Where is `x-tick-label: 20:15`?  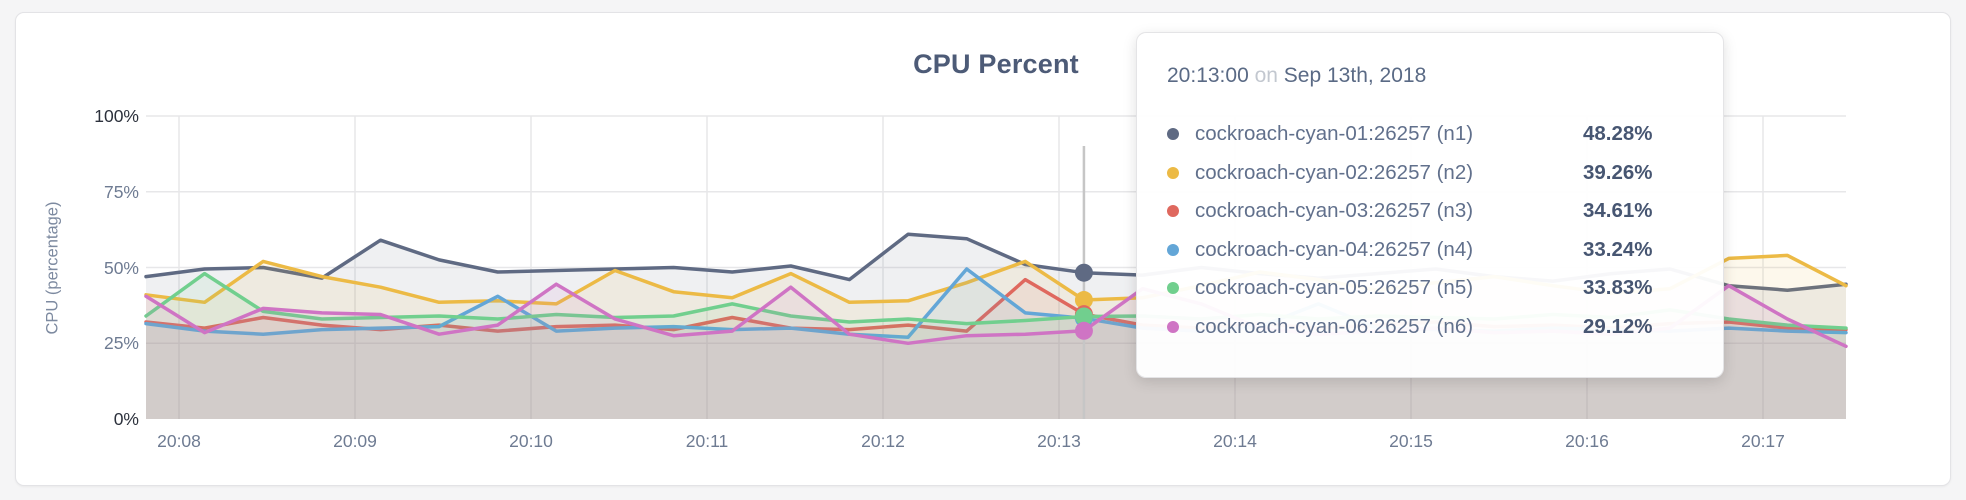 x-tick-label: 20:15 is located at coordinates (1411, 441).